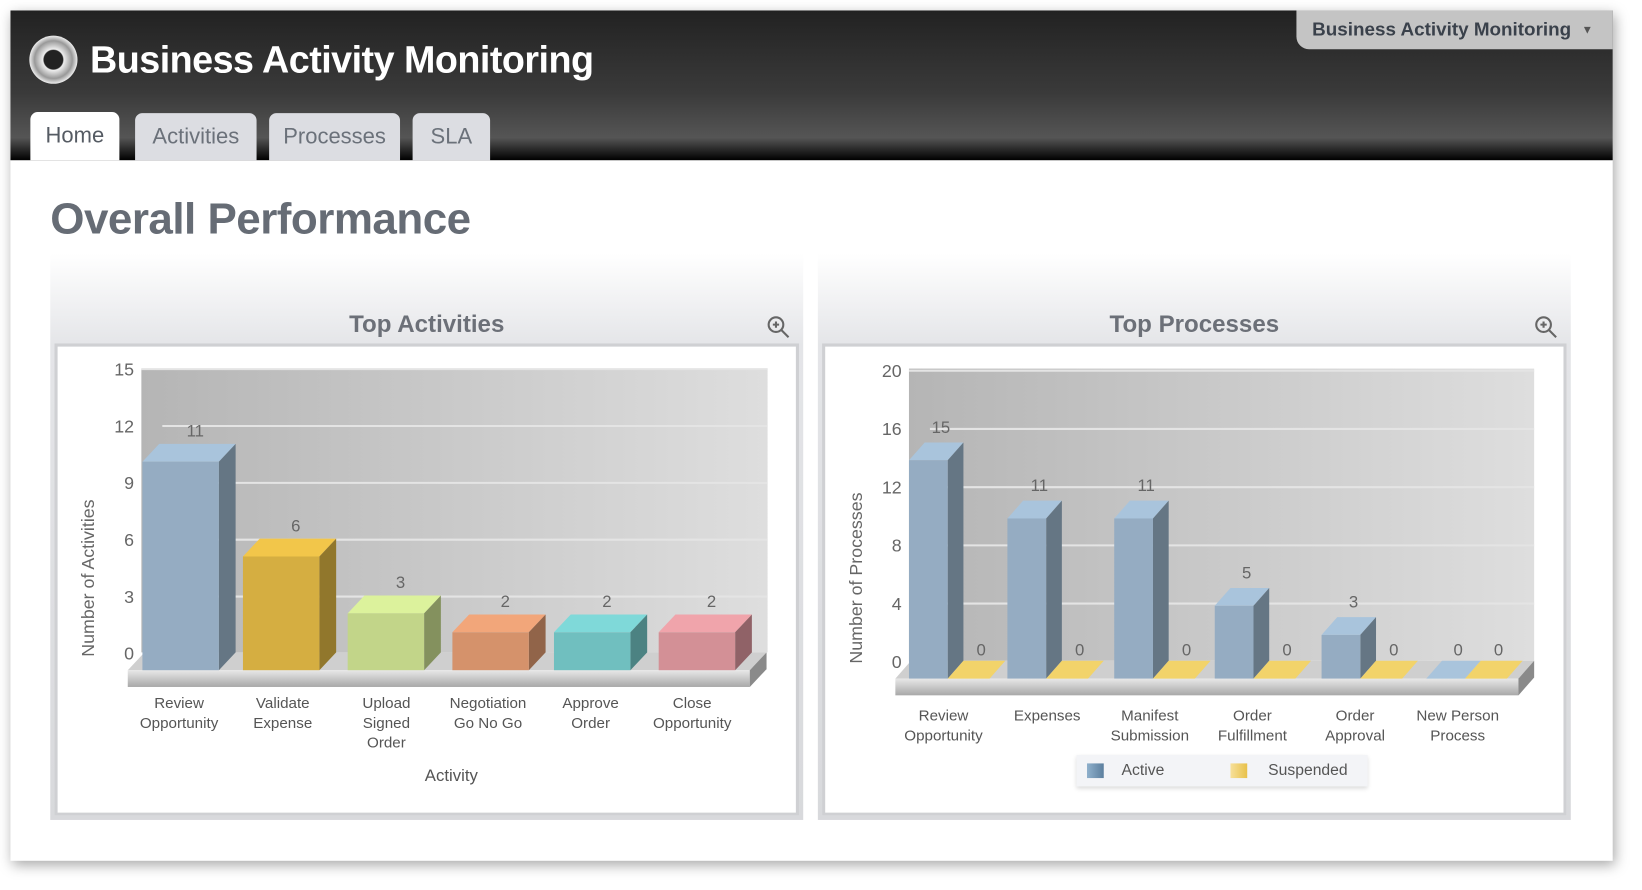 Image resolution: width=1642 pixels, height=890 pixels. I want to click on x-tick-label: Approve, so click(590, 703).